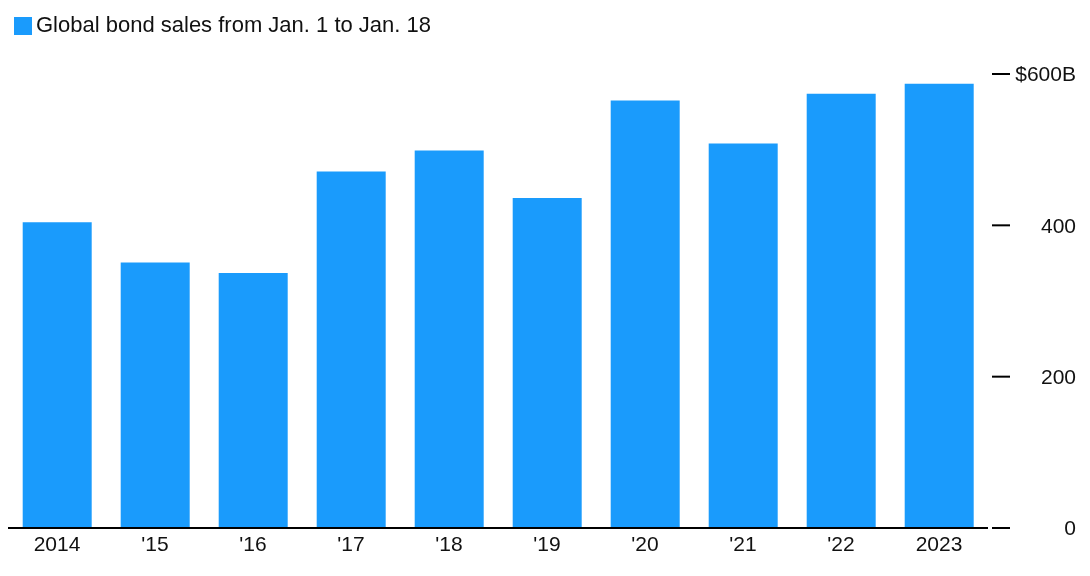  Describe the element at coordinates (547, 543) in the screenshot. I see `x-tick-label: '19` at that location.